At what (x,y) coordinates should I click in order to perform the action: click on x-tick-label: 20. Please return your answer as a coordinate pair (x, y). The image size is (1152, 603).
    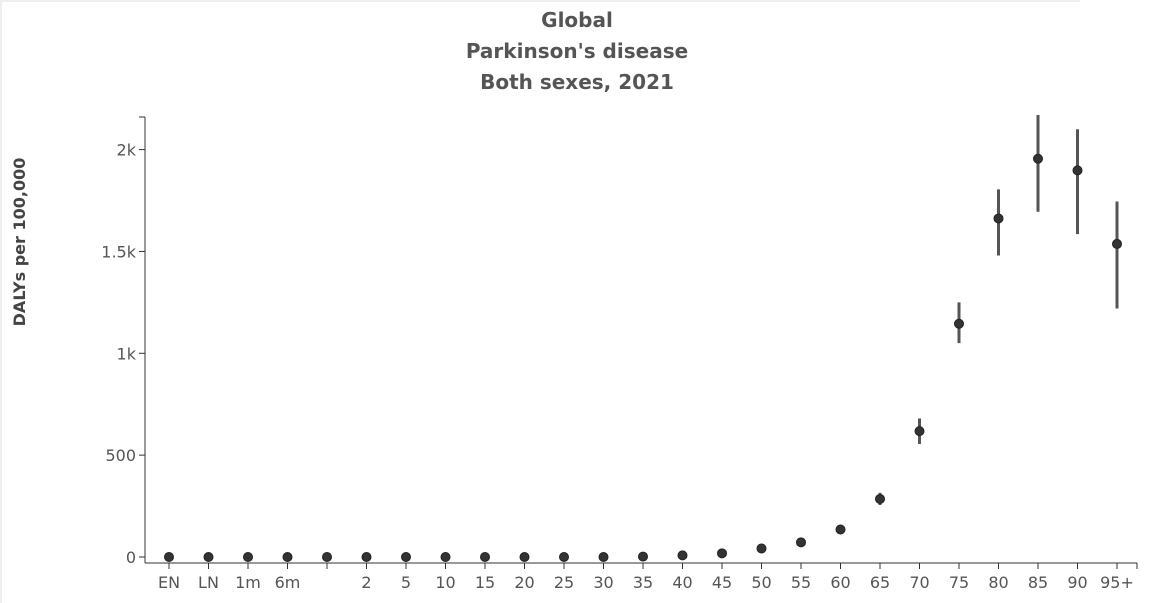
    Looking at the image, I should click on (524, 582).